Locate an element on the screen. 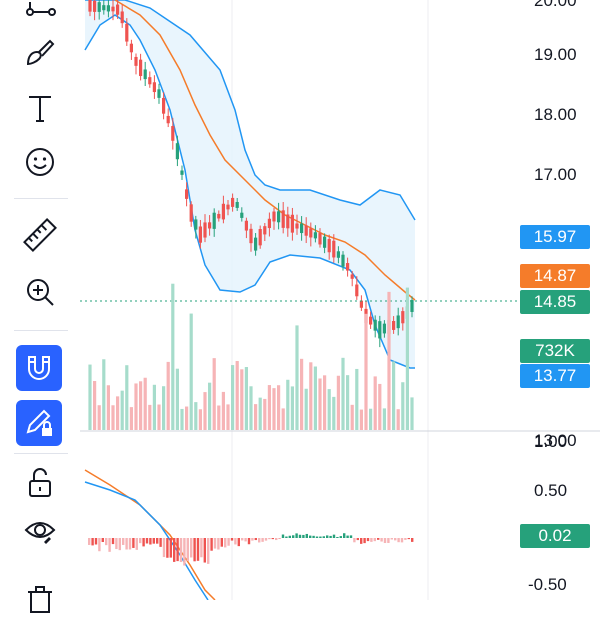 The height and width of the screenshot is (624, 600). last-price-badge: 14.85 is located at coordinates (555, 302).